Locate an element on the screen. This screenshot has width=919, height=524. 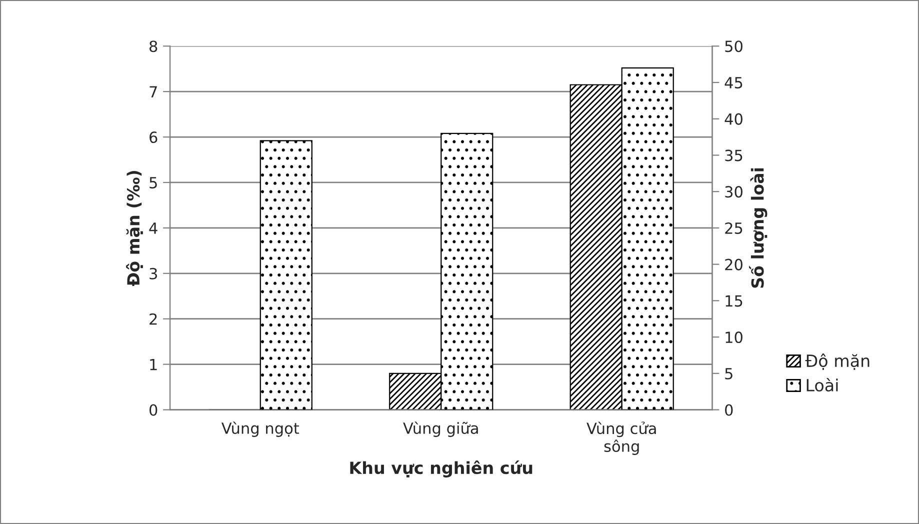
y2-tick-label: 40 is located at coordinates (733, 119).